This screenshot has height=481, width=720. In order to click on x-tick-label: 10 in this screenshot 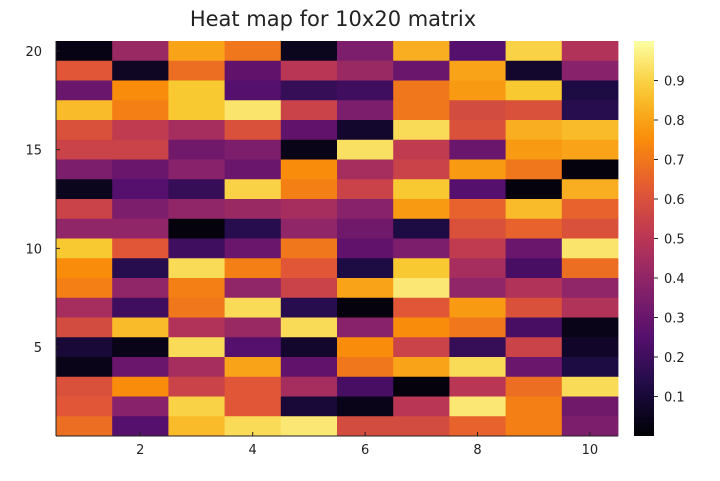, I will do `click(590, 450)`.